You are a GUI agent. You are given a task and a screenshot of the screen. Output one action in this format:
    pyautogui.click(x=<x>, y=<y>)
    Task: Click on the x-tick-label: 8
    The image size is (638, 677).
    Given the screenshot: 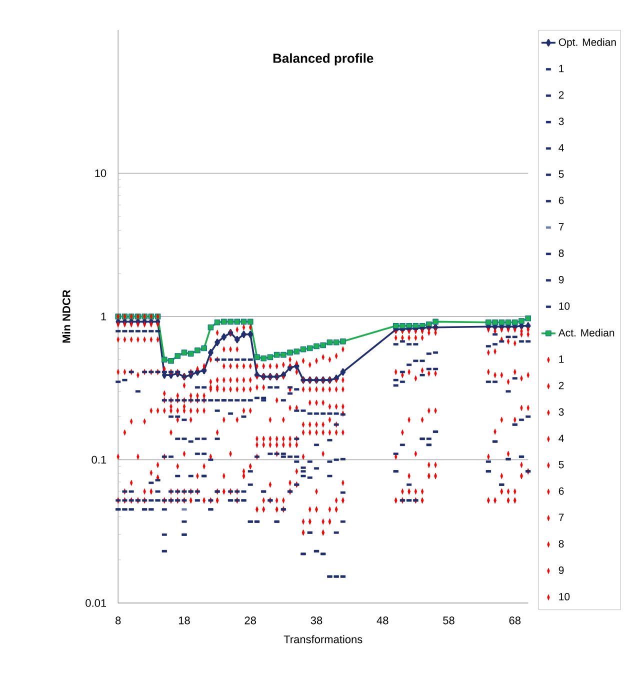 What is the action you would take?
    pyautogui.click(x=118, y=620)
    